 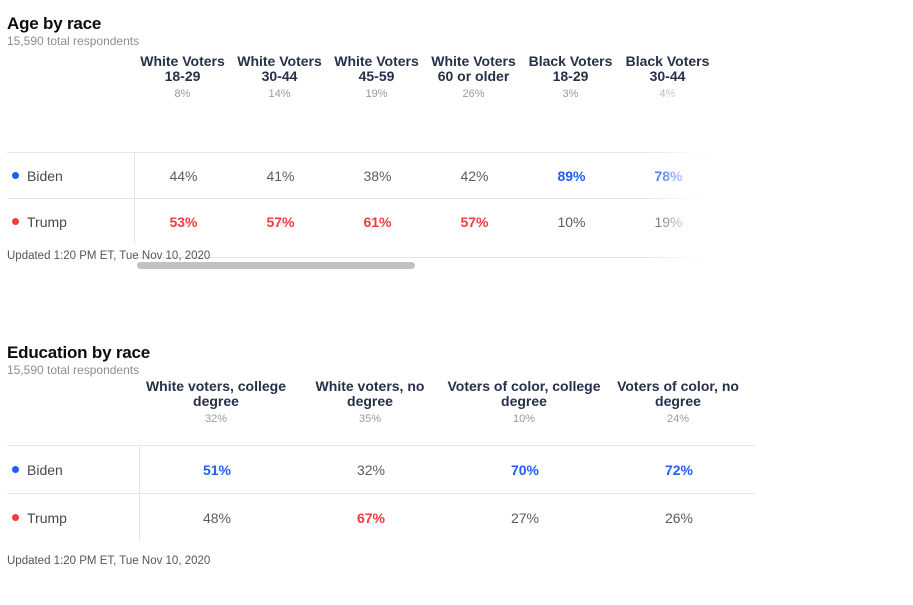 What do you see at coordinates (570, 68) in the screenshot?
I see `column-name: Black Voters 18-29` at bounding box center [570, 68].